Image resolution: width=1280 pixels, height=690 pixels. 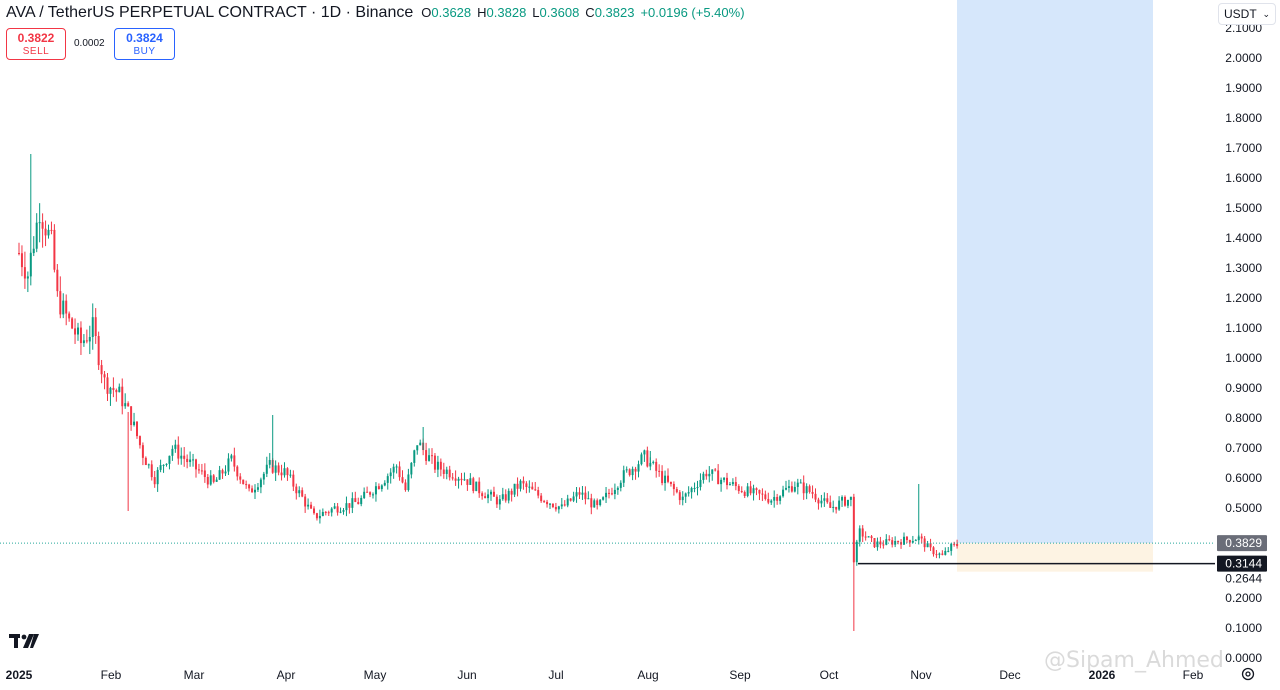 I want to click on price-tick-label: 0.9000, so click(x=1243, y=388).